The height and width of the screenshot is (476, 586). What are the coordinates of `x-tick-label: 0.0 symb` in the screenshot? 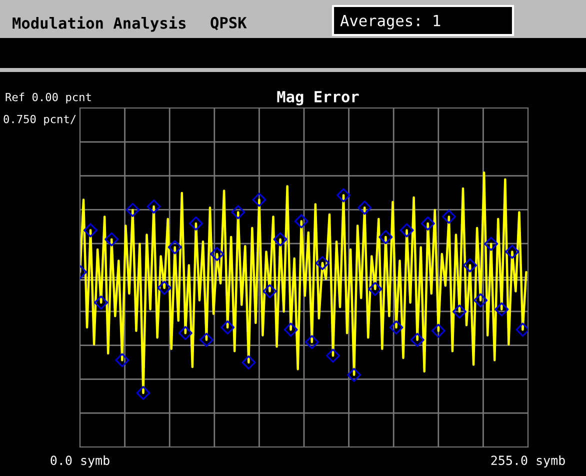 It's located at (80, 461).